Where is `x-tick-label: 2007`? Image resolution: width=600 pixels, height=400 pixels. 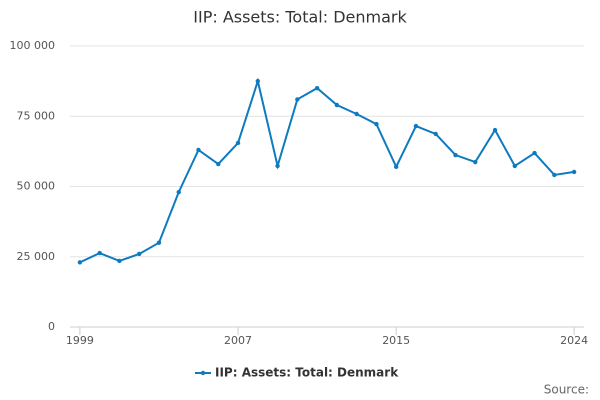
x-tick-label: 2007 is located at coordinates (238, 340).